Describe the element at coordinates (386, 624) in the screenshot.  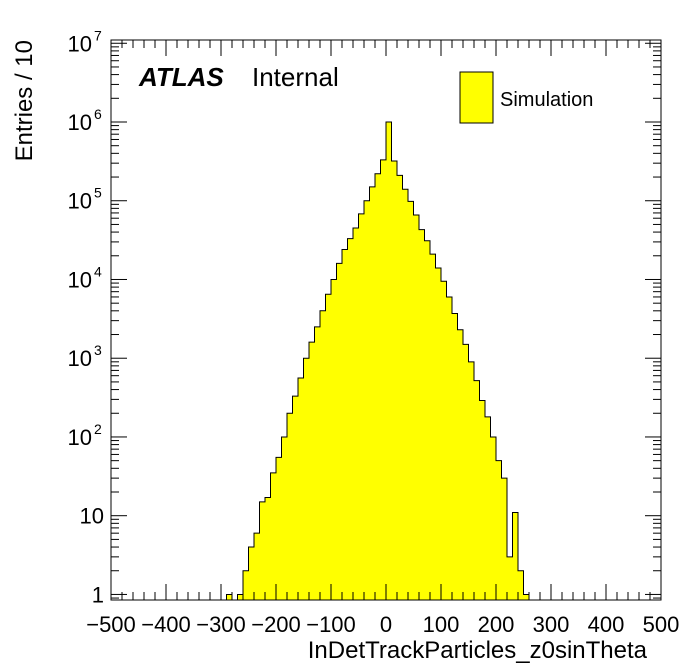
I see `x-tick-label: 0` at that location.